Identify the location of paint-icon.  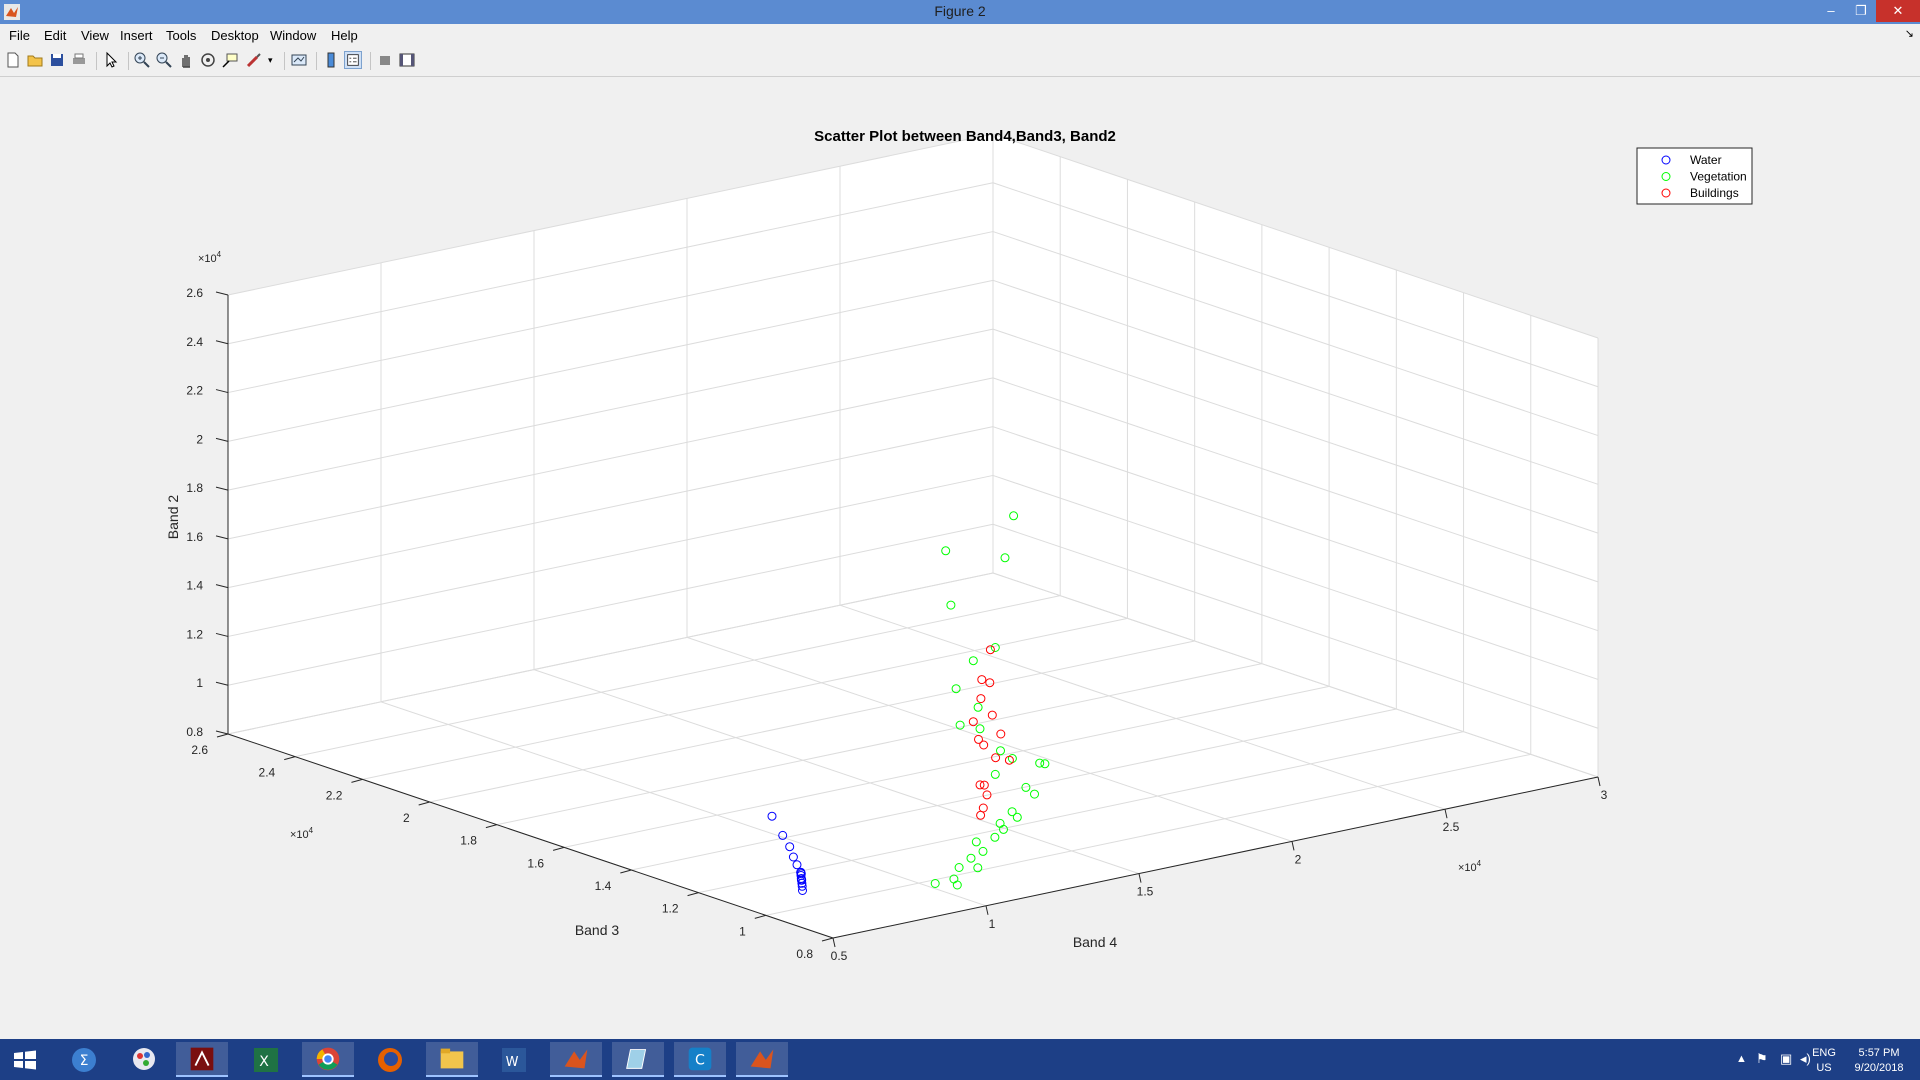
(144, 1059).